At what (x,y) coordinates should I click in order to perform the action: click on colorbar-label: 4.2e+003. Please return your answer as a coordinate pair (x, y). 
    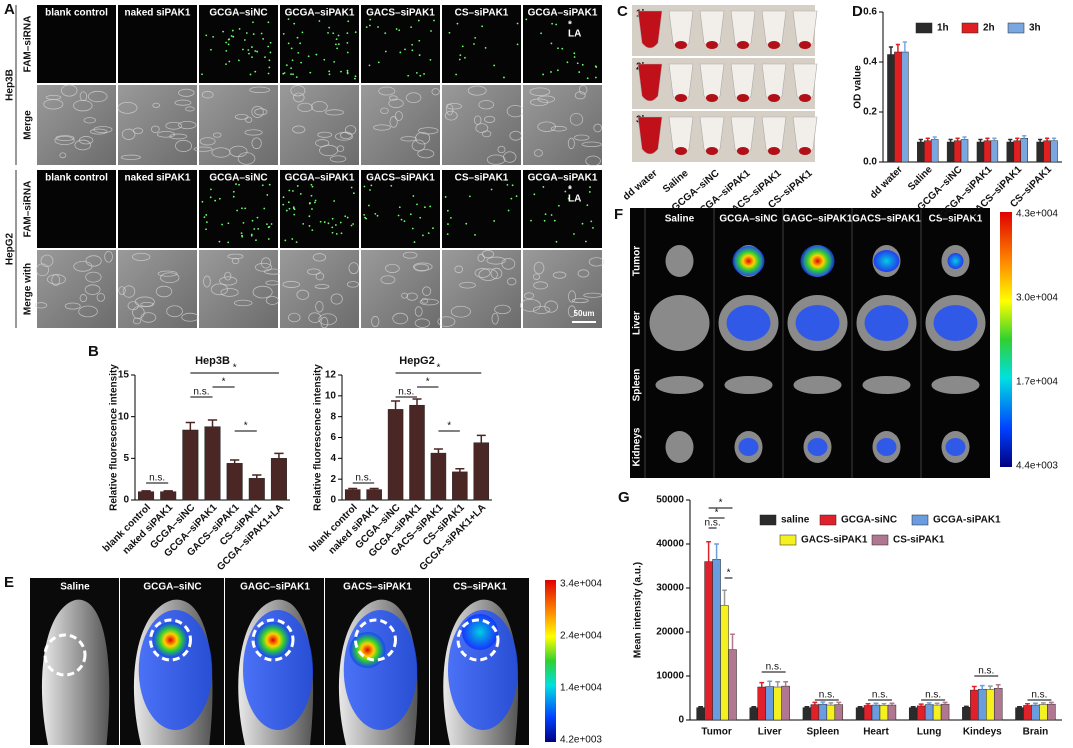
    Looking at the image, I should click on (581, 740).